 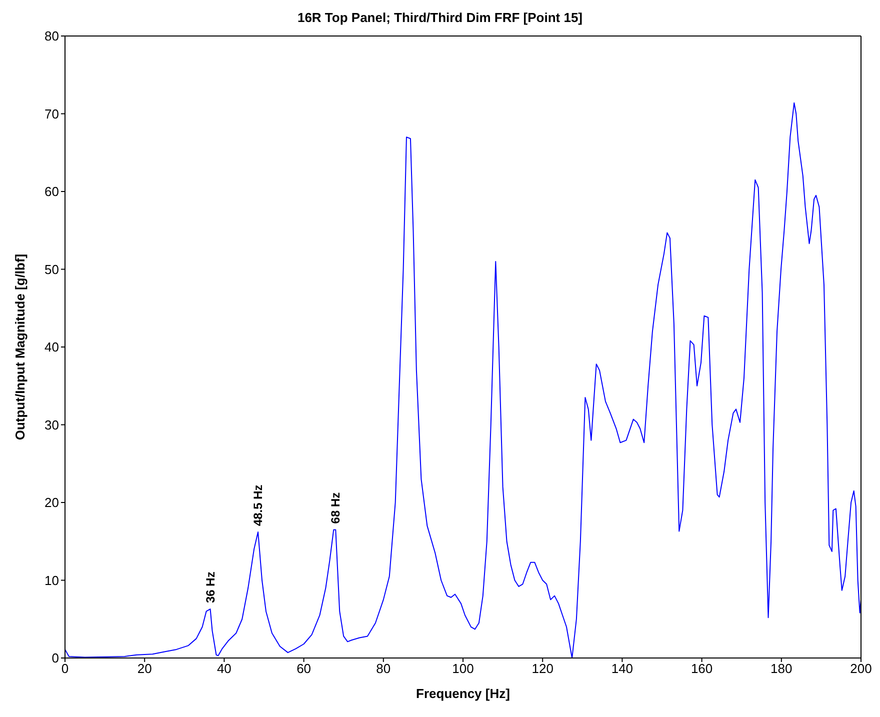 What do you see at coordinates (701, 668) in the screenshot?
I see `x-tick-label: 160` at bounding box center [701, 668].